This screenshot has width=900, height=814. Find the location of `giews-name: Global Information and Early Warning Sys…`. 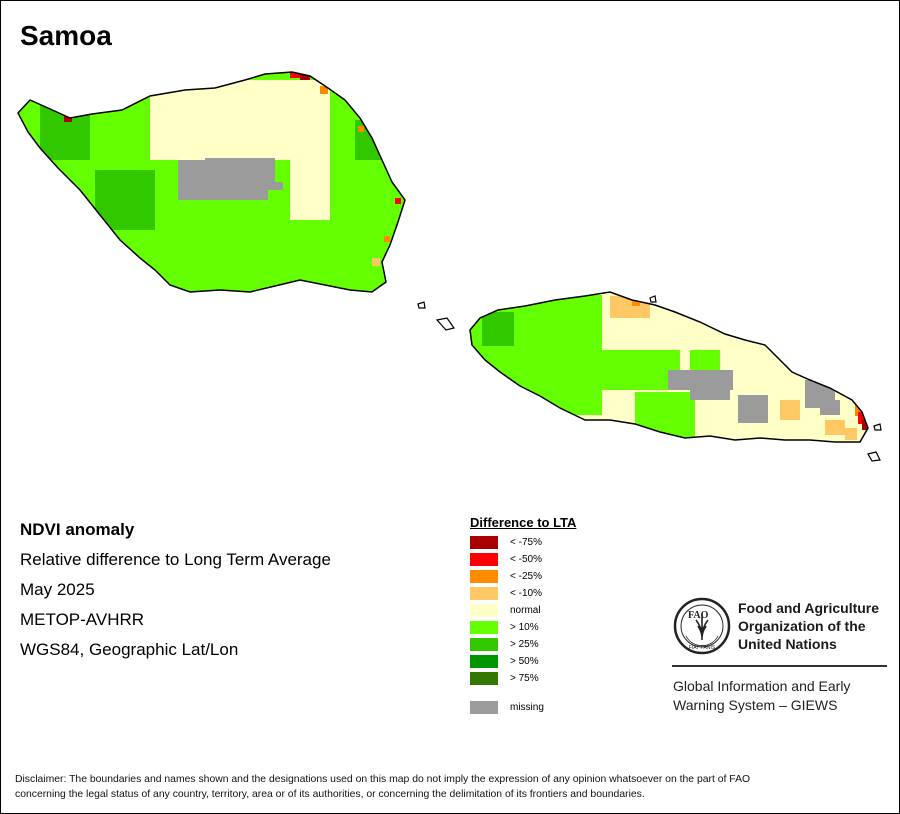

giews-name: Global Information and Early Warning Sys… is located at coordinates (761, 696).